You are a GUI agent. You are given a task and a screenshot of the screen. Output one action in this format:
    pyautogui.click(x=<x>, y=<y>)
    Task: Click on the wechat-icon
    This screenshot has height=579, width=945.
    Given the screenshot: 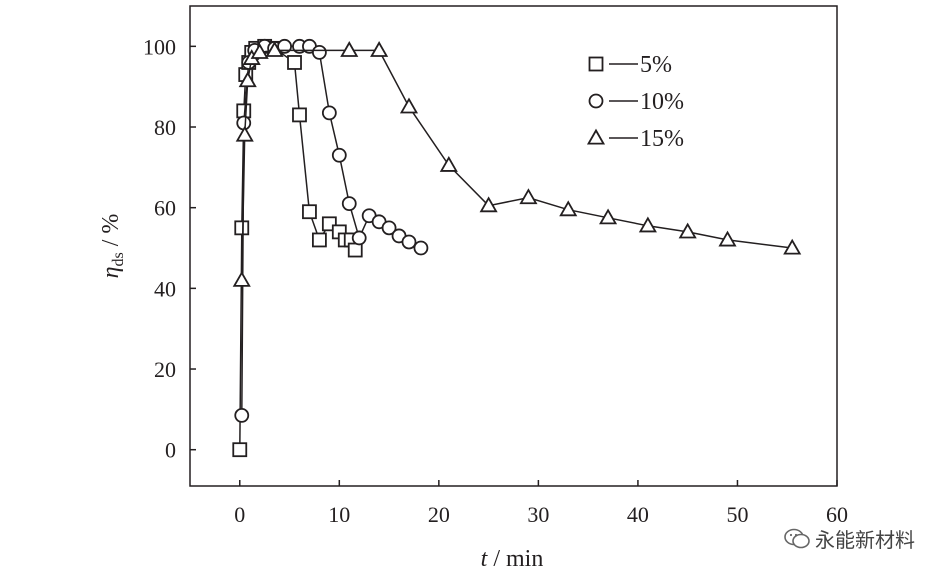 What is the action you would take?
    pyautogui.click(x=797, y=538)
    